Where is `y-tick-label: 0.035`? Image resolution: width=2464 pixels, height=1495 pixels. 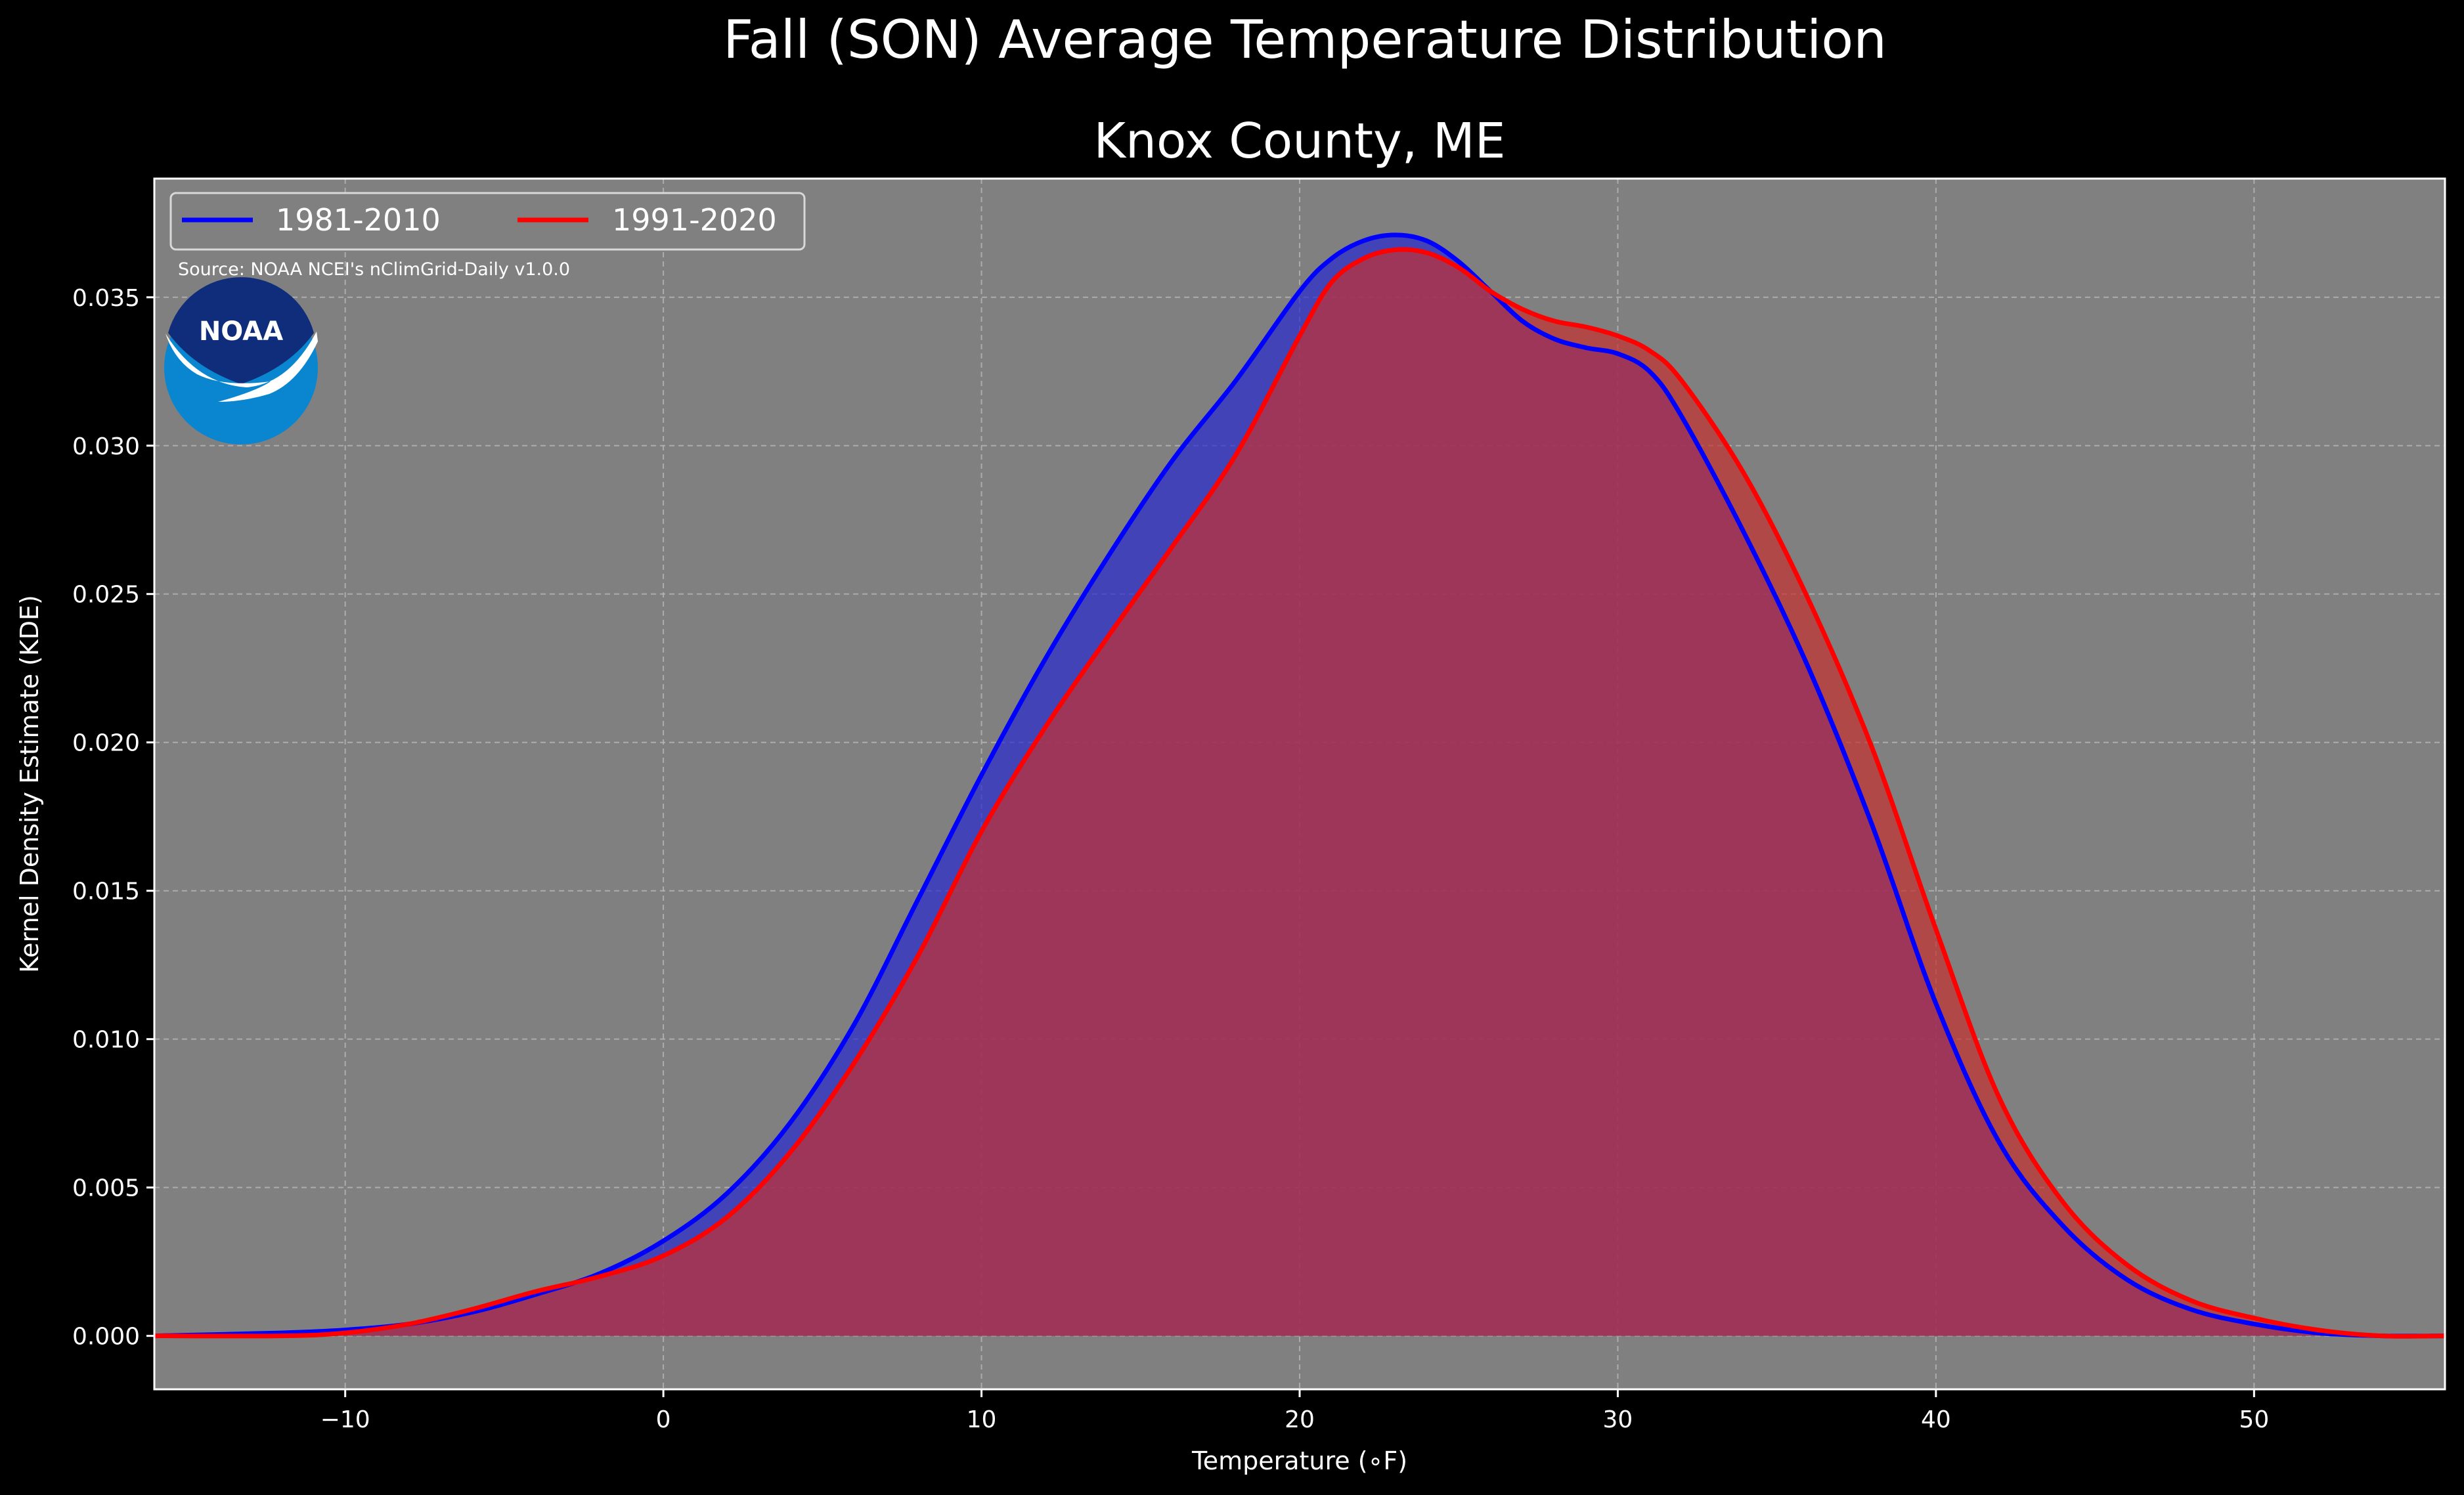 y-tick-label: 0.035 is located at coordinates (106, 298).